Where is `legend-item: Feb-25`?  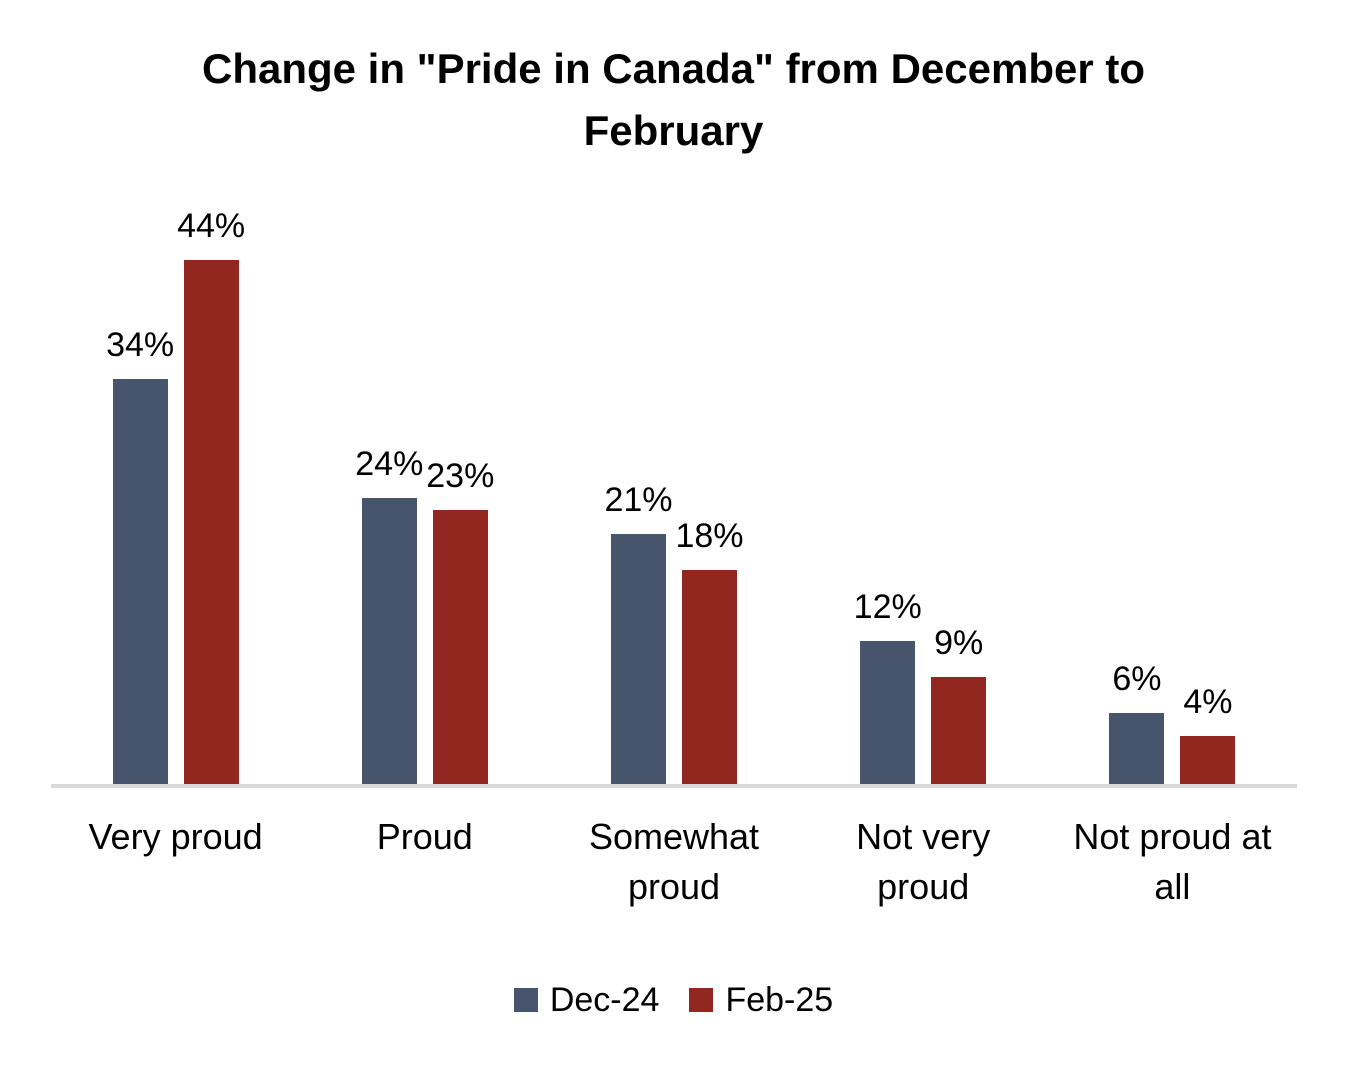
legend-item: Feb-25 is located at coordinates (761, 1000).